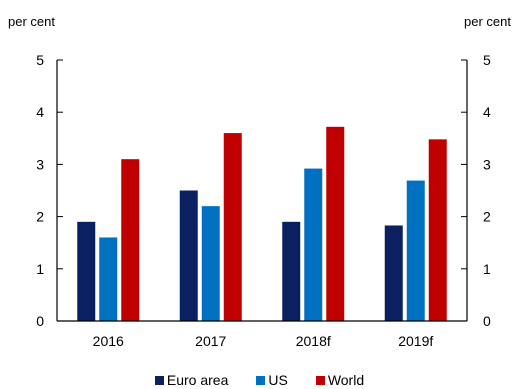  Describe the element at coordinates (210, 263) in the screenshot. I see `bar-us-2017` at that location.